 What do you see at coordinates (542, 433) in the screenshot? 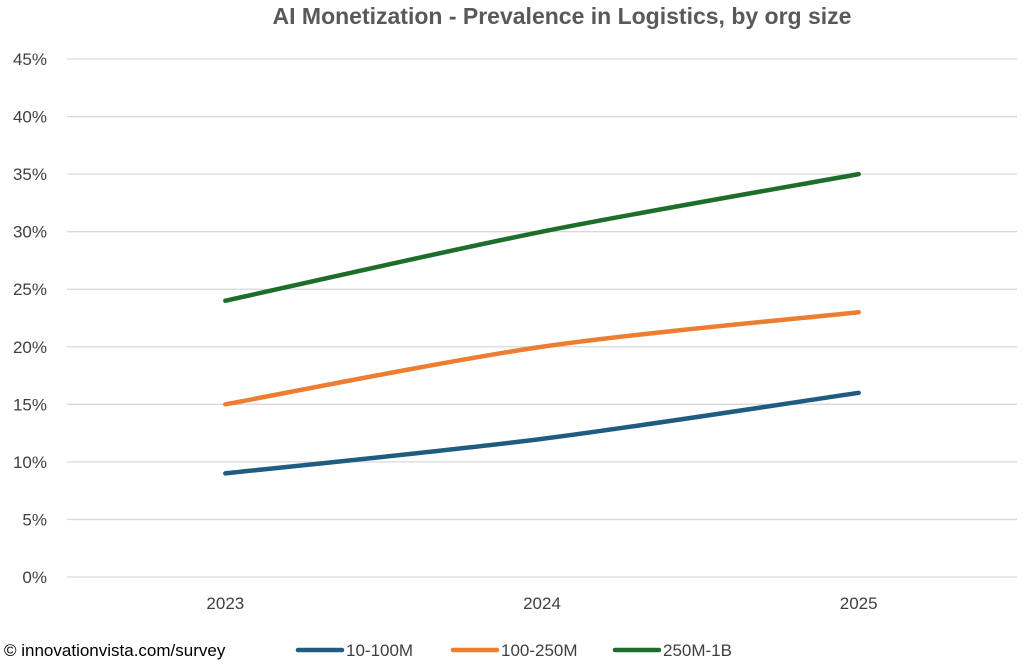
I see `series-line-10-100M` at bounding box center [542, 433].